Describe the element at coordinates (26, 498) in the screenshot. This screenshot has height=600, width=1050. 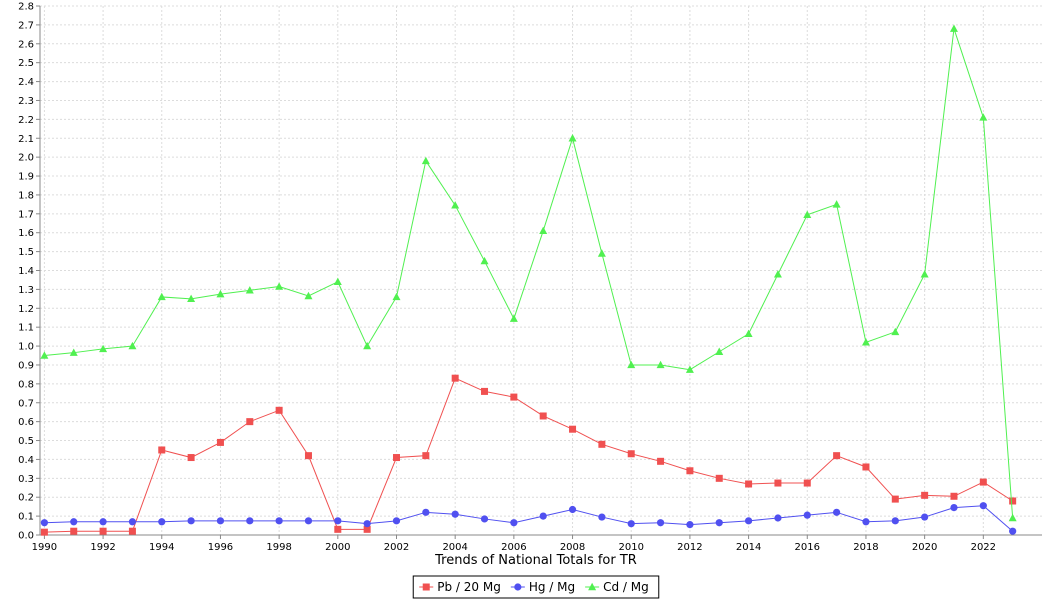
I see `y-tick-label: 0.2` at that location.